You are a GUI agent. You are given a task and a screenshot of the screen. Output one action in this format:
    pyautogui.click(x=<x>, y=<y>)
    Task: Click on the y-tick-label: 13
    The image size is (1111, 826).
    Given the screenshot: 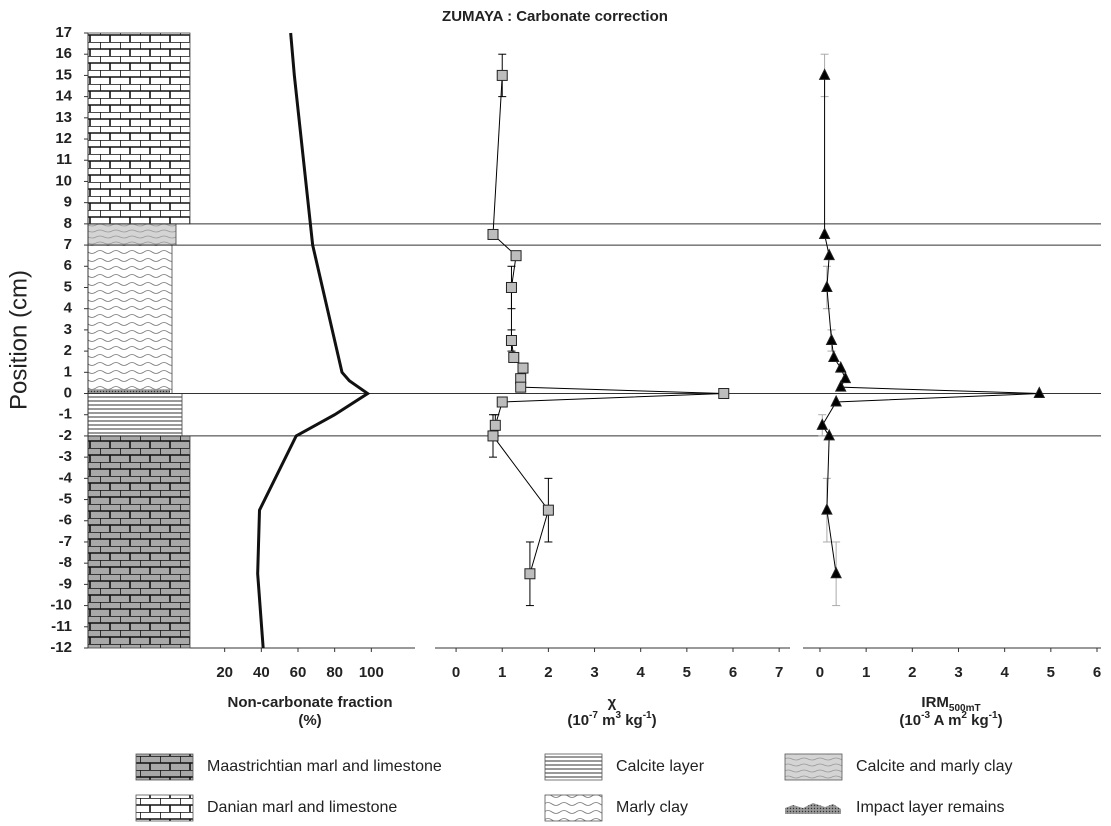 What is the action you would take?
    pyautogui.click(x=63, y=117)
    